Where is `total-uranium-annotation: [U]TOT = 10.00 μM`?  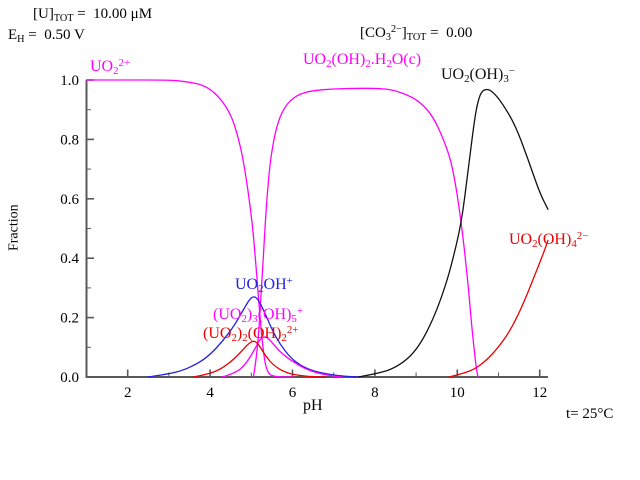 total-uranium-annotation: [U]TOT = 10.00 μM is located at coordinates (93, 15).